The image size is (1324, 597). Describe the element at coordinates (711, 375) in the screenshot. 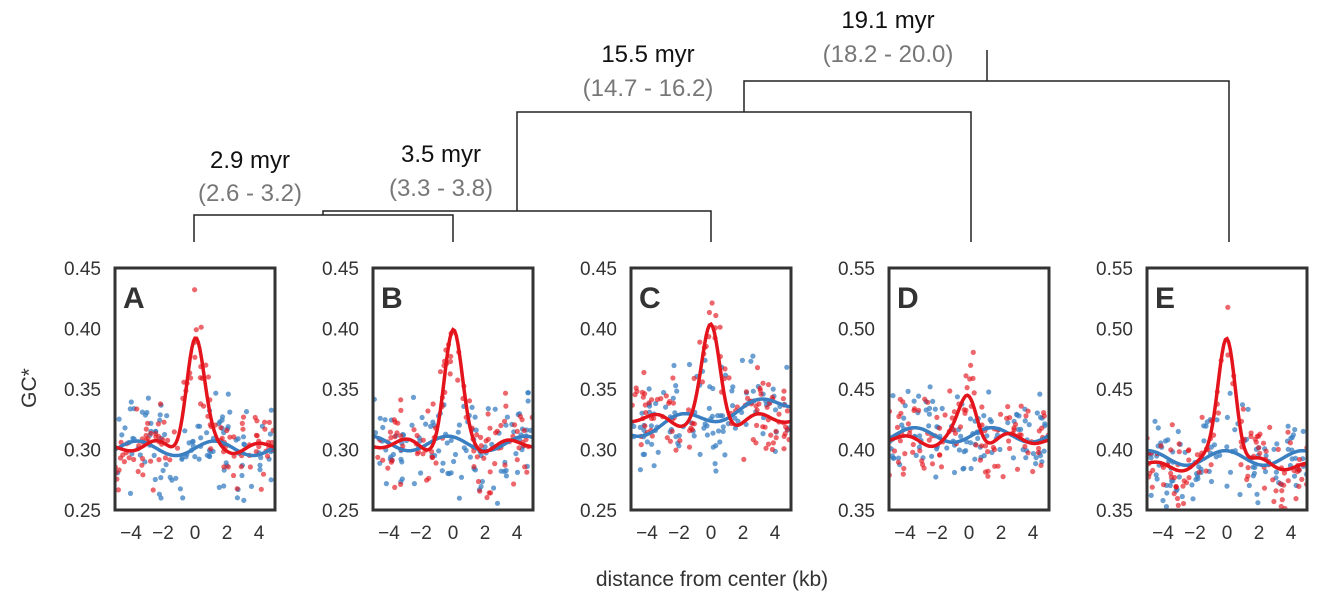

I see `panel-c-red-line` at that location.